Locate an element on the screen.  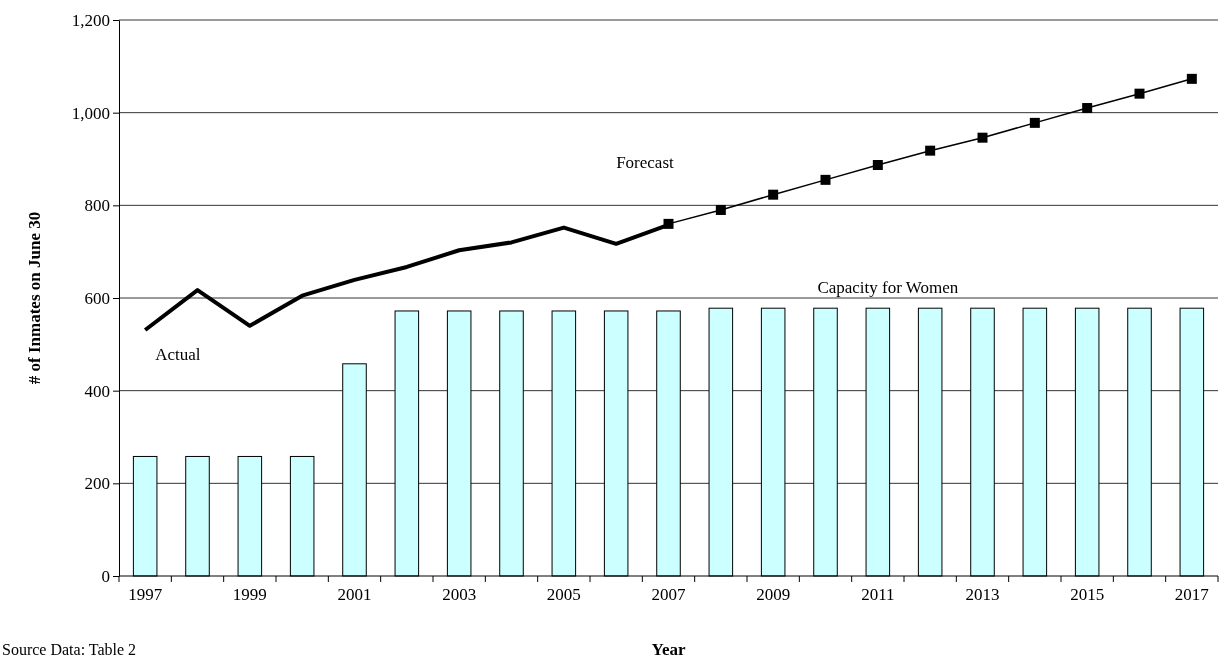
x-tick-label: 1999 is located at coordinates (249, 595).